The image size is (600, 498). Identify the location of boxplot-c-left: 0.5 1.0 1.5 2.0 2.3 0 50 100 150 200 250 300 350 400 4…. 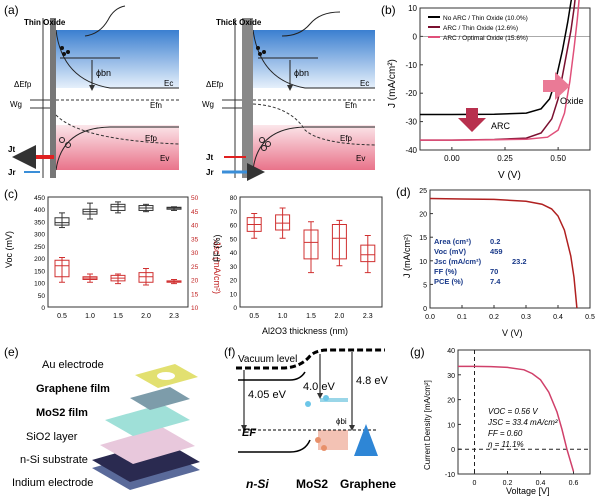
(116, 257).